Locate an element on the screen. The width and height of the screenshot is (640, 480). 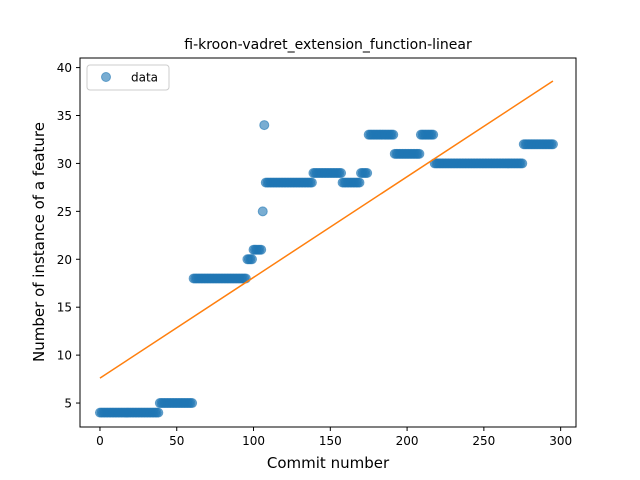
x-tick-label: 50 is located at coordinates (176, 441).